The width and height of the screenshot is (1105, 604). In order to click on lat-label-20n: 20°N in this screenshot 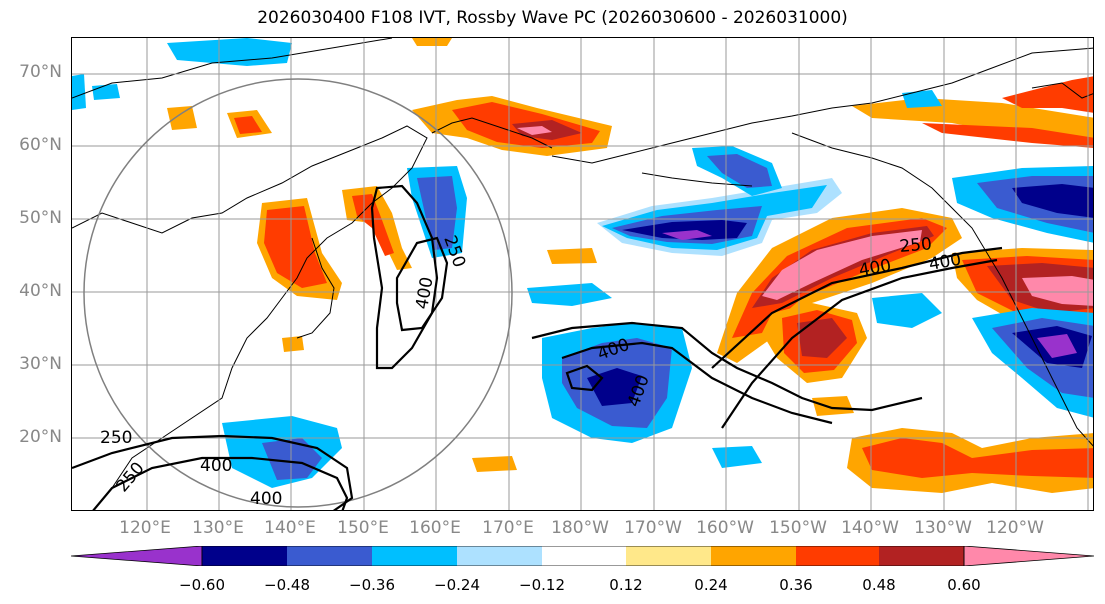, I will do `click(40, 437)`.